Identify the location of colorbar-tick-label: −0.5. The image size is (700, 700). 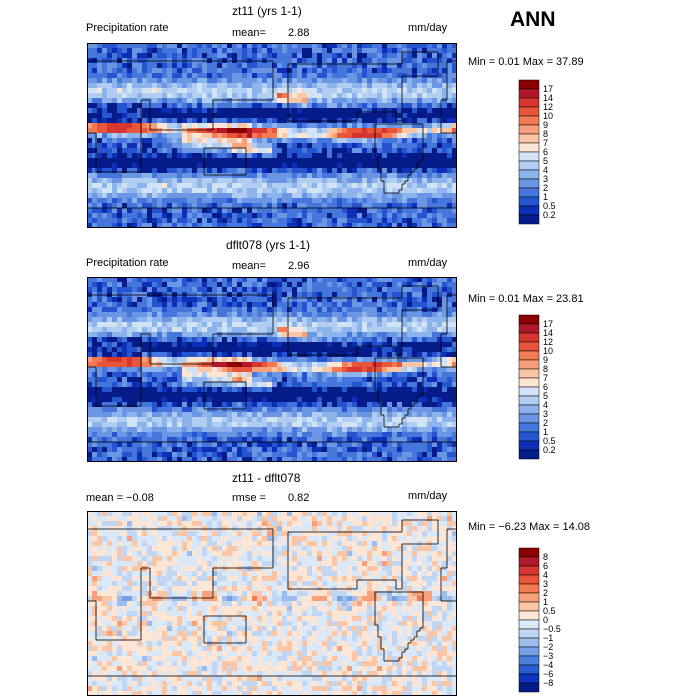
(552, 629).